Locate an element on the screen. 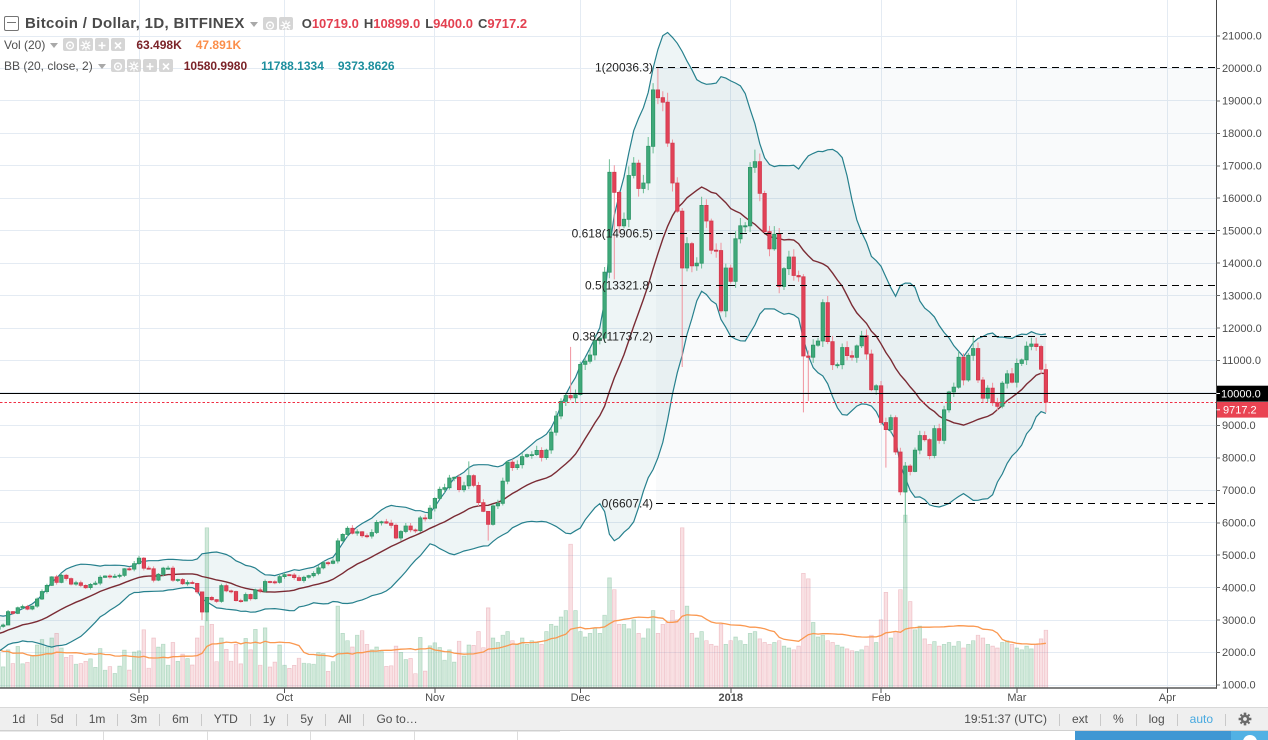  svg-text: 15000.0 is located at coordinates (1242, 231).